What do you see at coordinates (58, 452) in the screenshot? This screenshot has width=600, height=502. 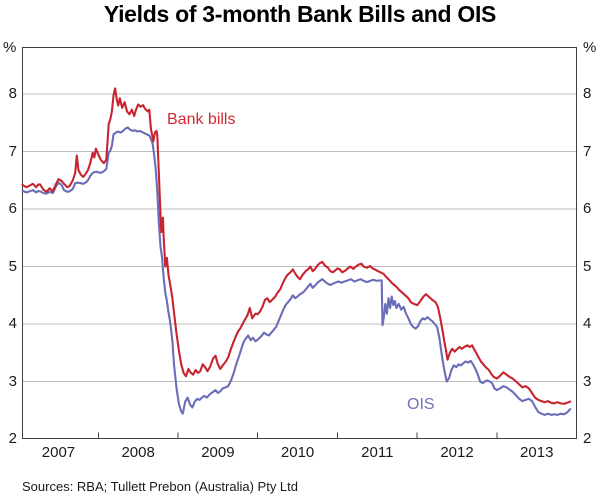 I see `x-axis-year-label: 2007` at bounding box center [58, 452].